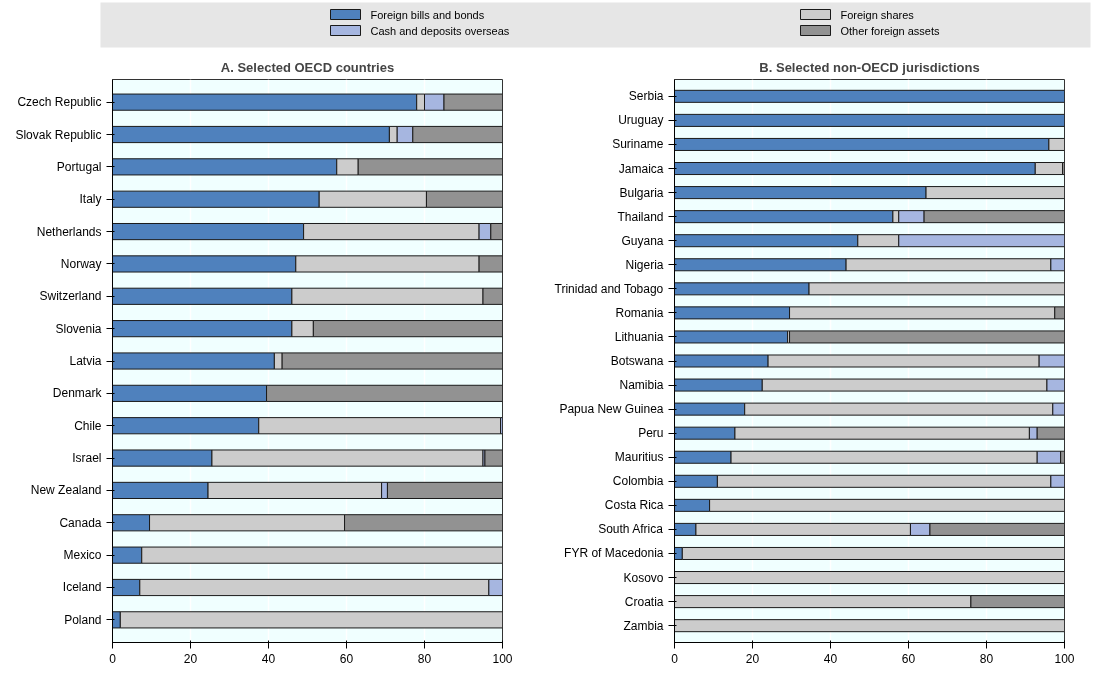 The height and width of the screenshot is (700, 1102). I want to click on y-tick-label: Serbia, so click(646, 96).